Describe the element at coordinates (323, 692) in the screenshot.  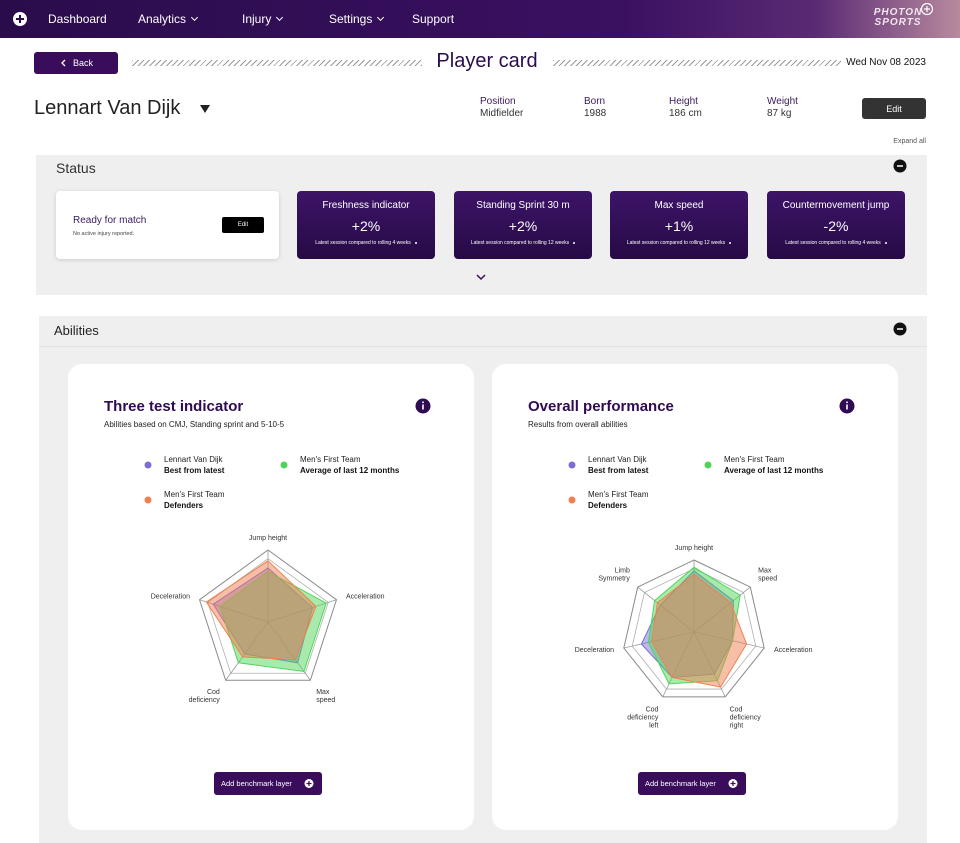
I see `radar-axis-label: Max` at that location.